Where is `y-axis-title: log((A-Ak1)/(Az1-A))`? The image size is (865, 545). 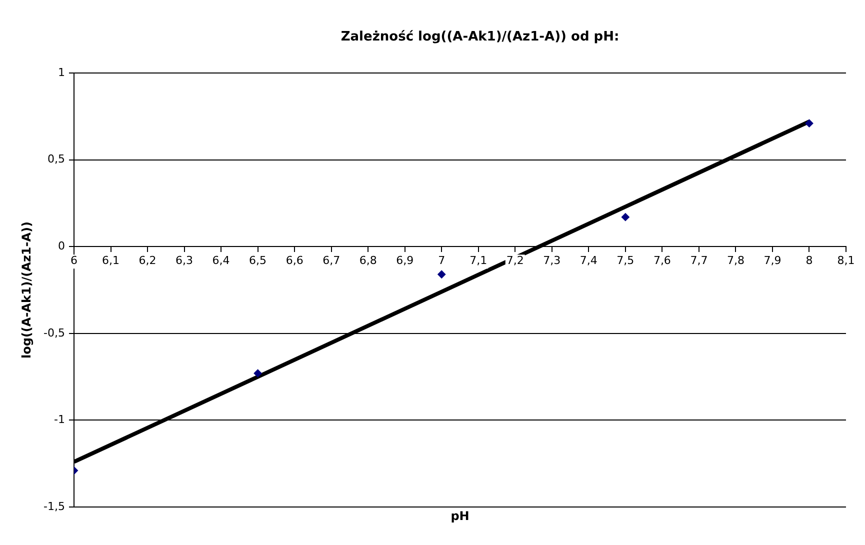
y-axis-title: log((A-Ak1)/(Az1-A)) is located at coordinates (26, 290).